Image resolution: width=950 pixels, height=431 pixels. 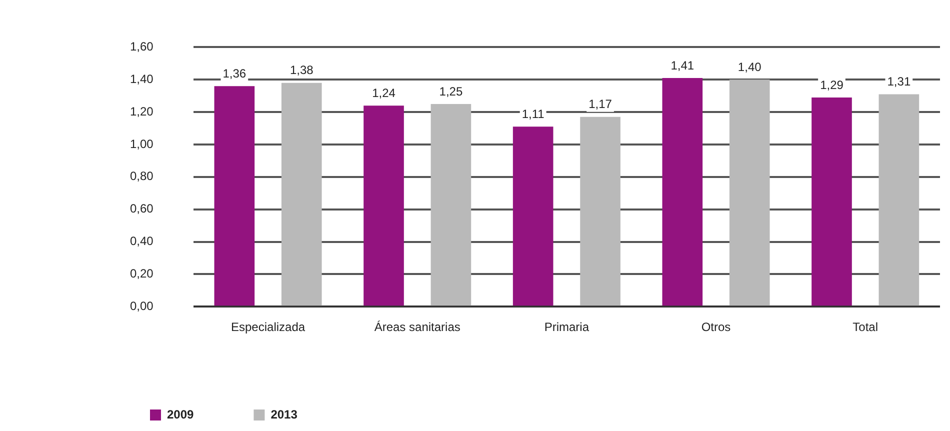 I want to click on y-tick-label: 0,20, so click(x=142, y=273).